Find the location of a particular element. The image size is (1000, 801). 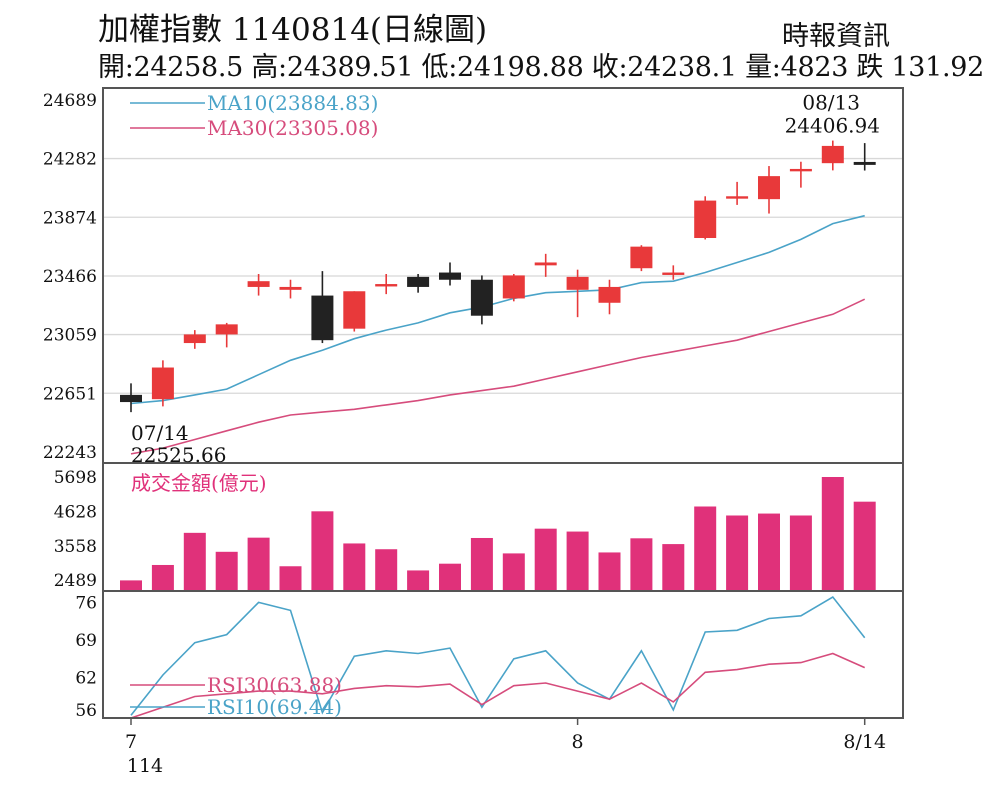

price-y-tick: 24689 is located at coordinates (70, 101).